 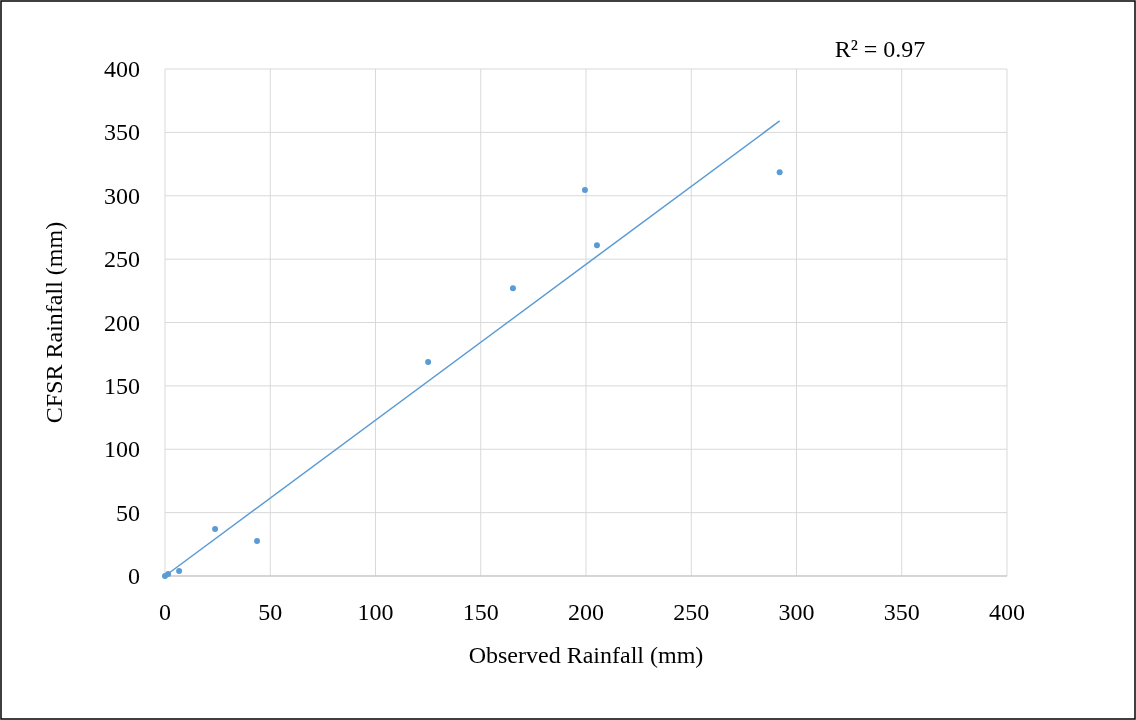 What do you see at coordinates (122, 322) in the screenshot?
I see `y-tick-label: 200` at bounding box center [122, 322].